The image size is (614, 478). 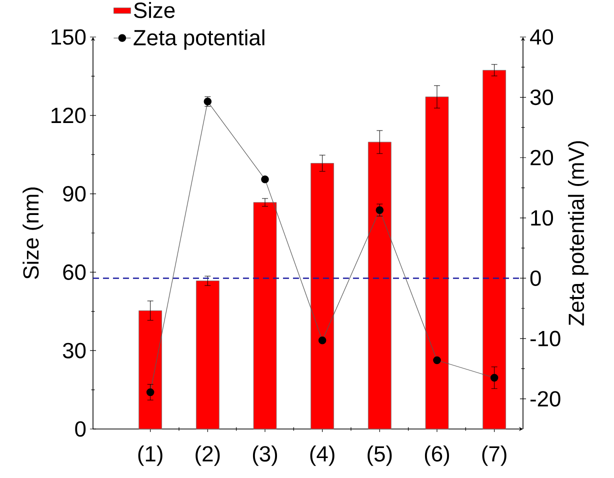 I want to click on x-tick-label: (3), so click(x=265, y=456).